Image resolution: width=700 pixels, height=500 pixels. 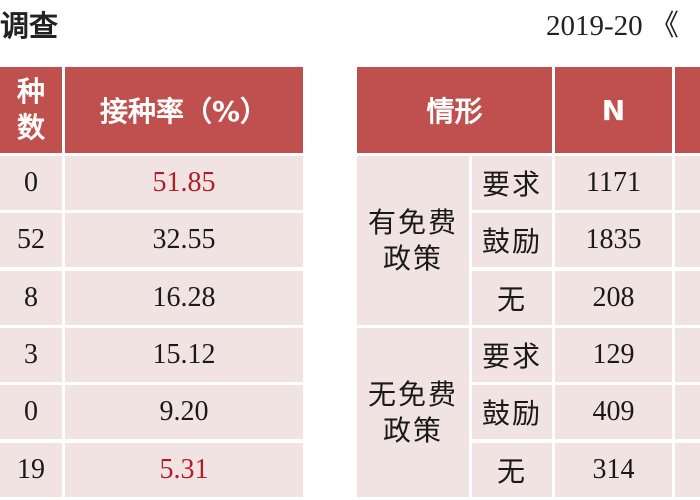 I want to click on right-group-label-line1: 有免费, so click(x=412, y=222).